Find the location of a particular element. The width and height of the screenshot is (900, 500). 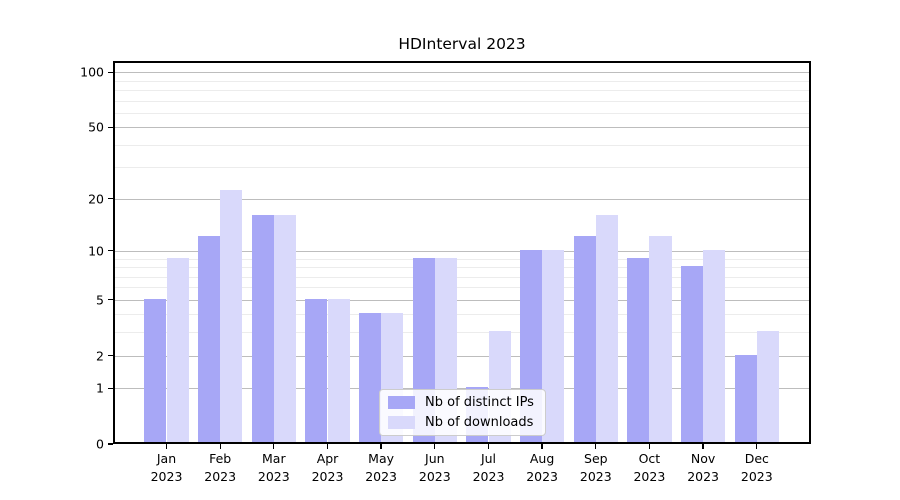

axis-spine-right is located at coordinates (810, 252).